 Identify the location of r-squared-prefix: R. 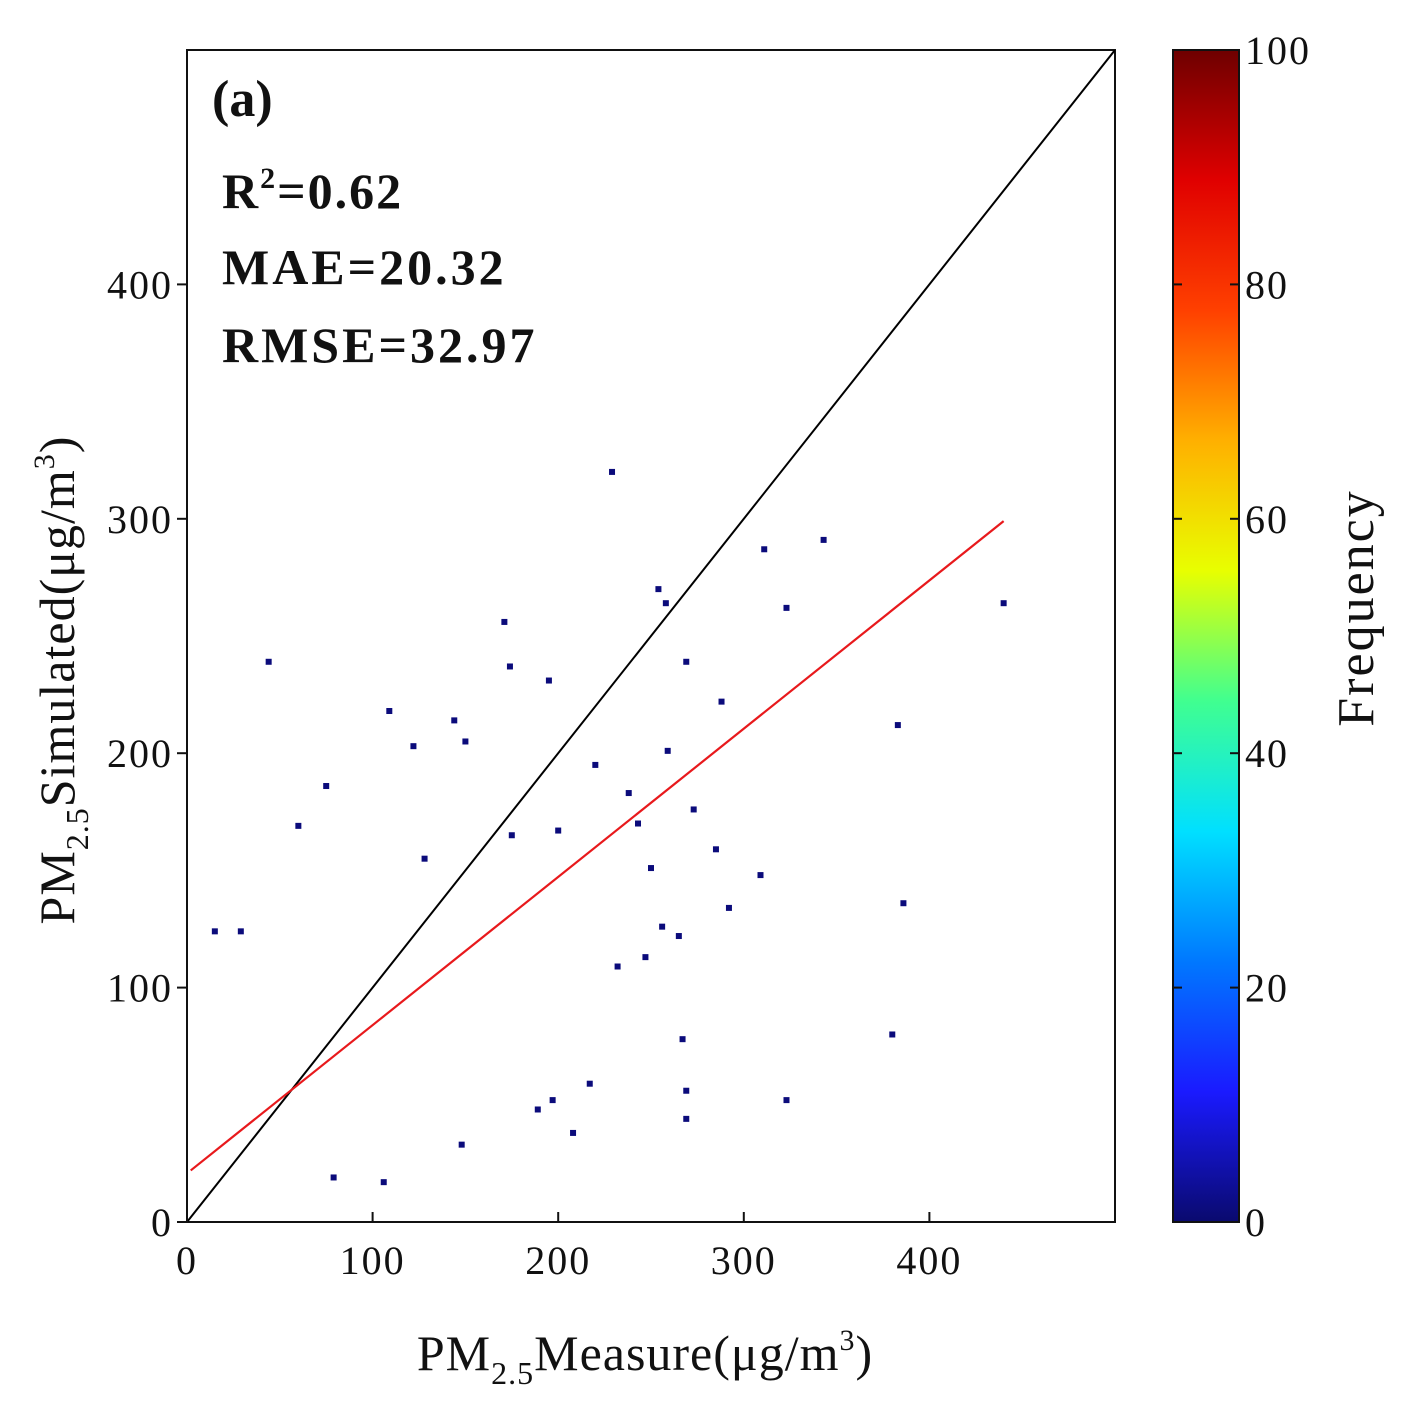
(241, 191).